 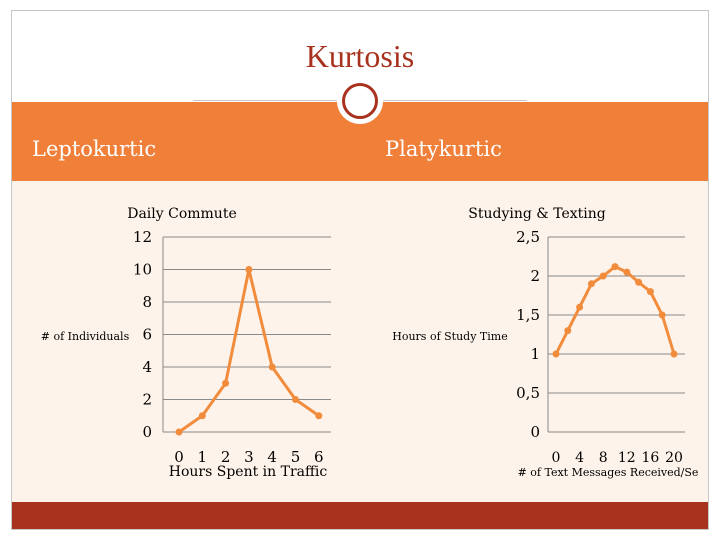 What do you see at coordinates (94, 149) in the screenshot?
I see `leptokurtic-heading: Leptokurtic` at bounding box center [94, 149].